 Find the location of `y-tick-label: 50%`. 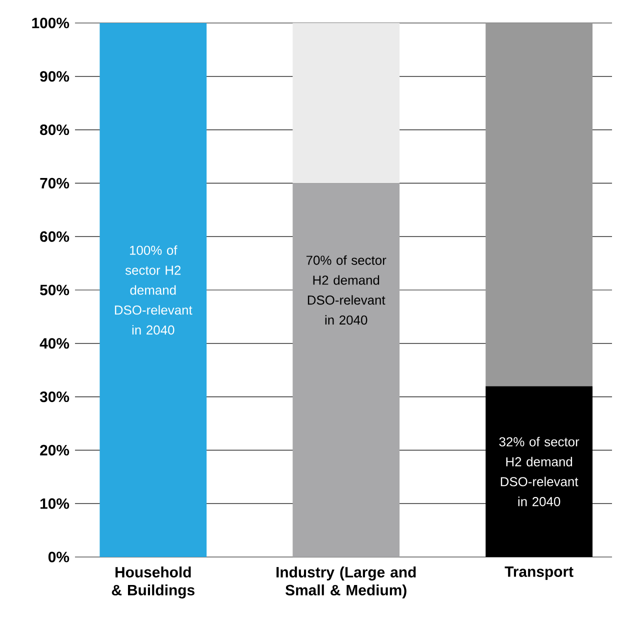

y-tick-label: 50% is located at coordinates (55, 290).